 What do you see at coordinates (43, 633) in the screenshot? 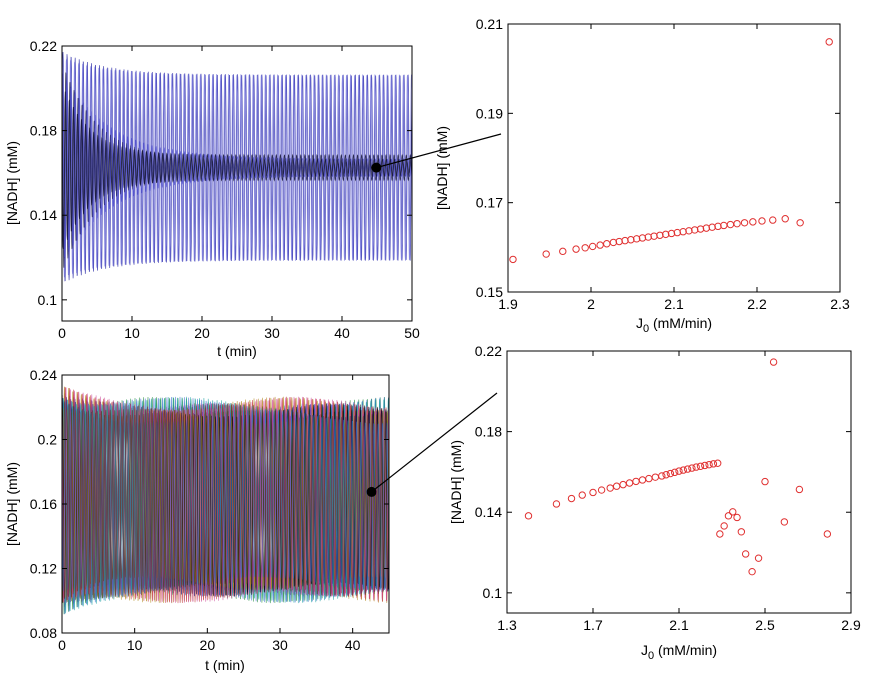
I see `y-tick-label: 0.08` at bounding box center [43, 633].